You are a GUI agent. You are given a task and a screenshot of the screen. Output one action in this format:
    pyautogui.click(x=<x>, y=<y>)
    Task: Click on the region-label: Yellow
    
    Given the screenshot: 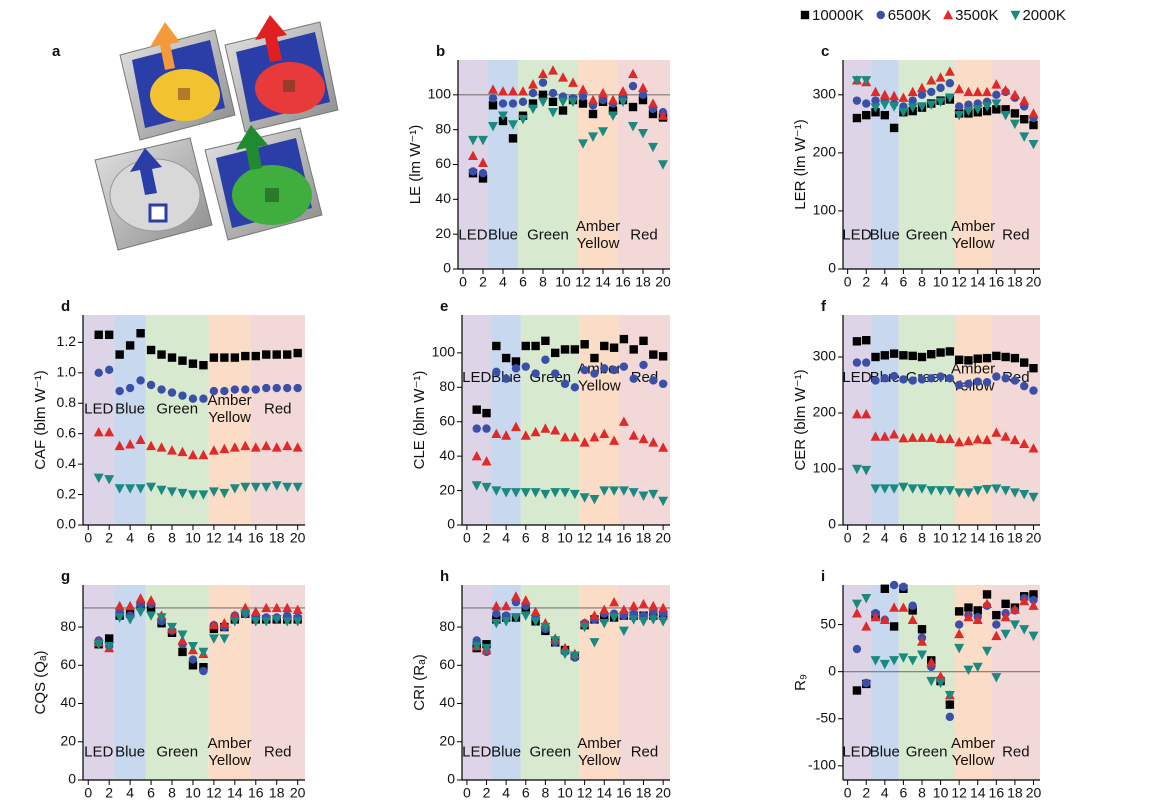 What is the action you would take?
    pyautogui.click(x=229, y=417)
    